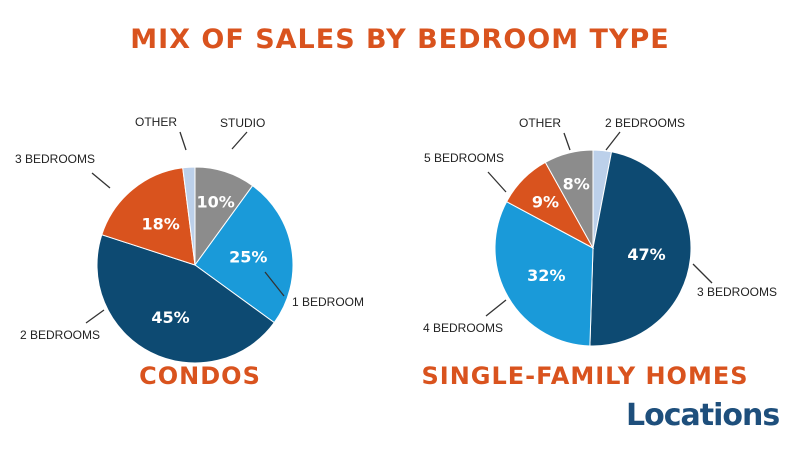 Image resolution: width=800 pixels, height=450 pixels. Describe the element at coordinates (215, 202) in the screenshot. I see `slice-value-studio: 10%` at that location.